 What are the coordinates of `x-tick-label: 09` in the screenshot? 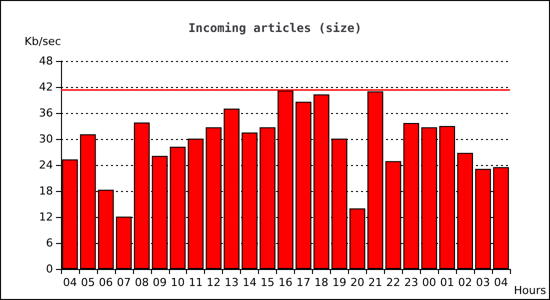 It's located at (159, 282).